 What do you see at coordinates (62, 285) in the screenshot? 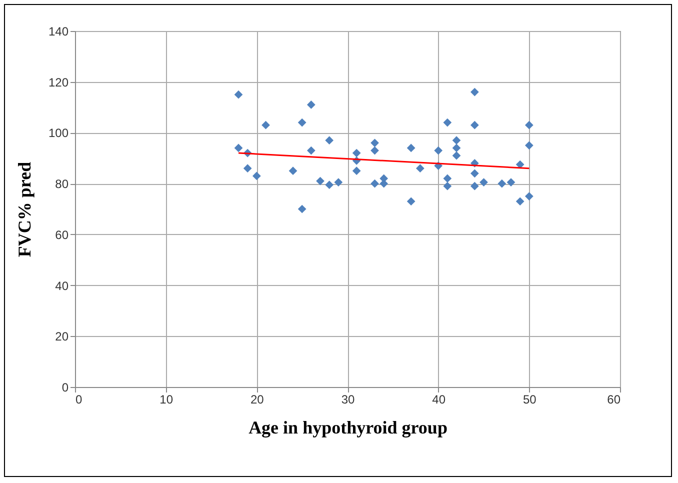
I see `y-tick-label: 40` at bounding box center [62, 285].